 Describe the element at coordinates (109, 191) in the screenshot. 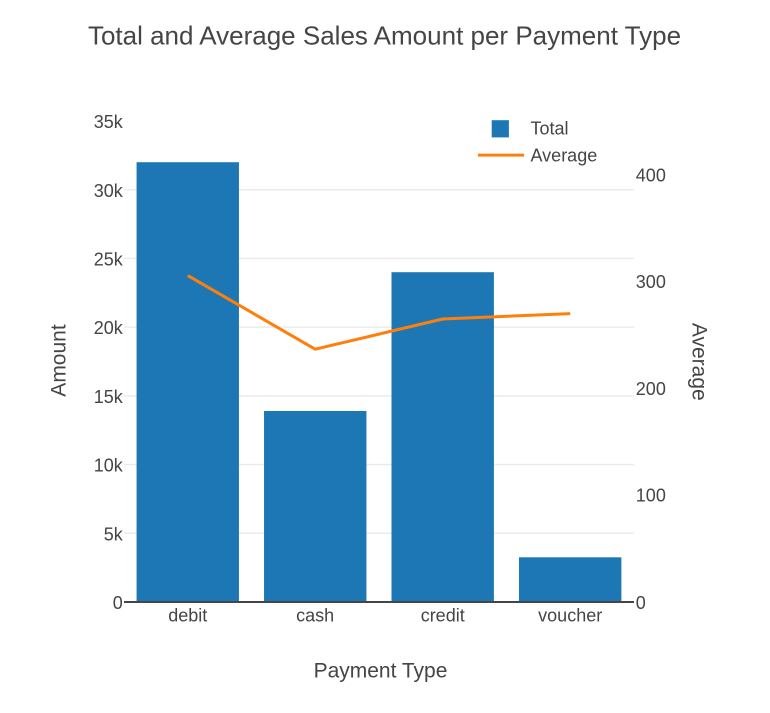

I see `svg-text: 30k` at that location.